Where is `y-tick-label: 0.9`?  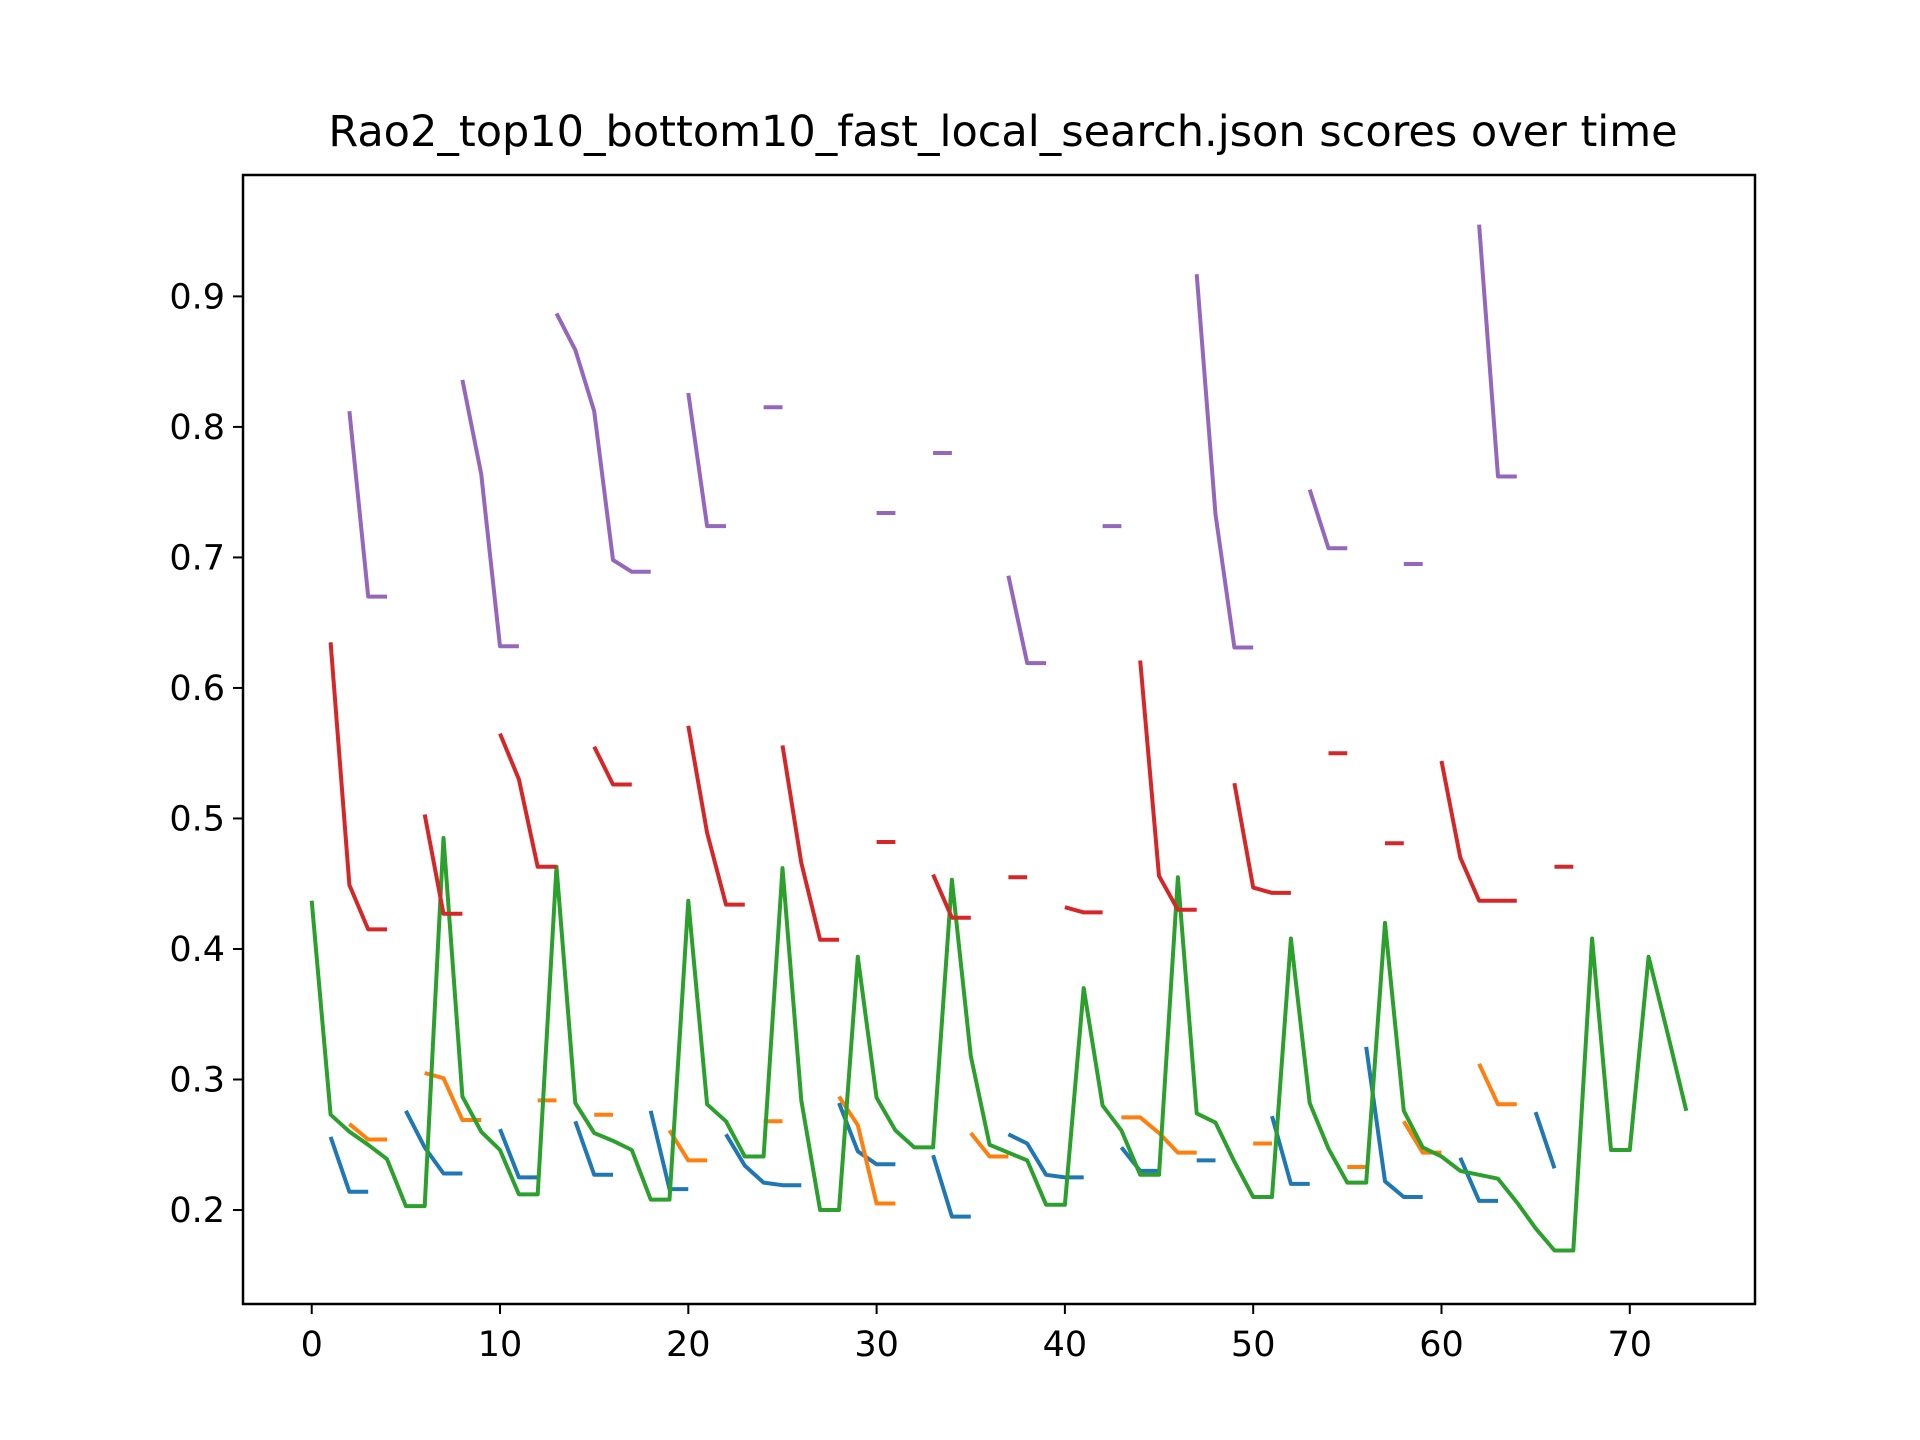
y-tick-label: 0.9 is located at coordinates (197, 297).